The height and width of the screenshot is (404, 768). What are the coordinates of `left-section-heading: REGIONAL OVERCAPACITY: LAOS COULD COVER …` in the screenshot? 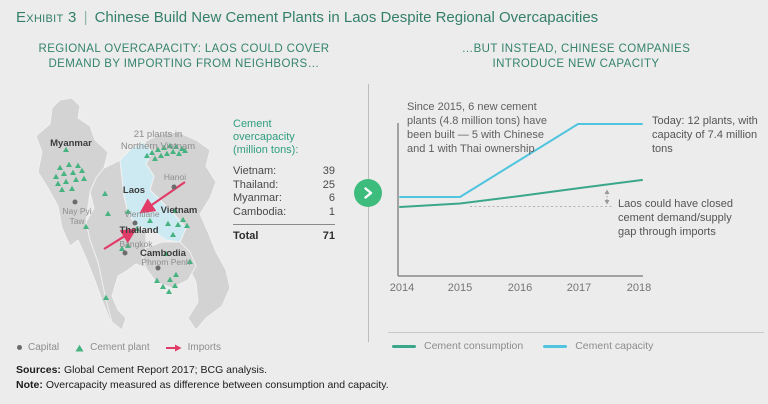 It's located at (184, 57).